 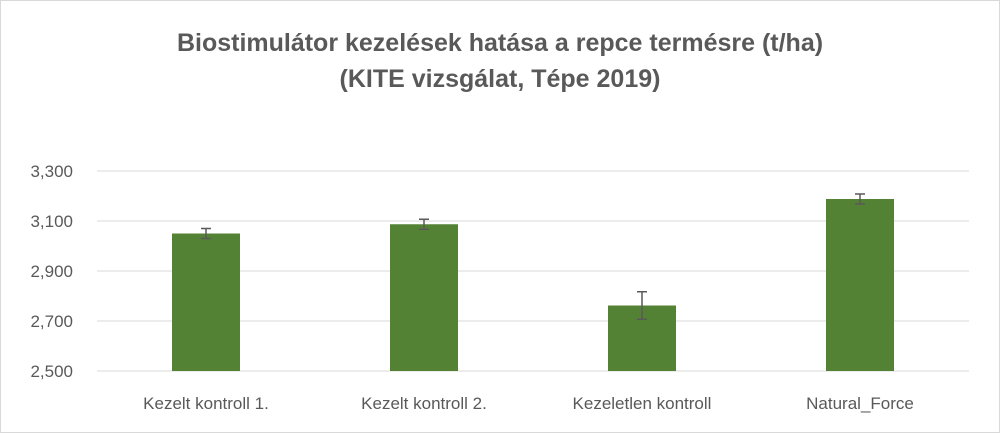 I want to click on x-tick-label: Kezelt kontroll 1., so click(x=206, y=403).